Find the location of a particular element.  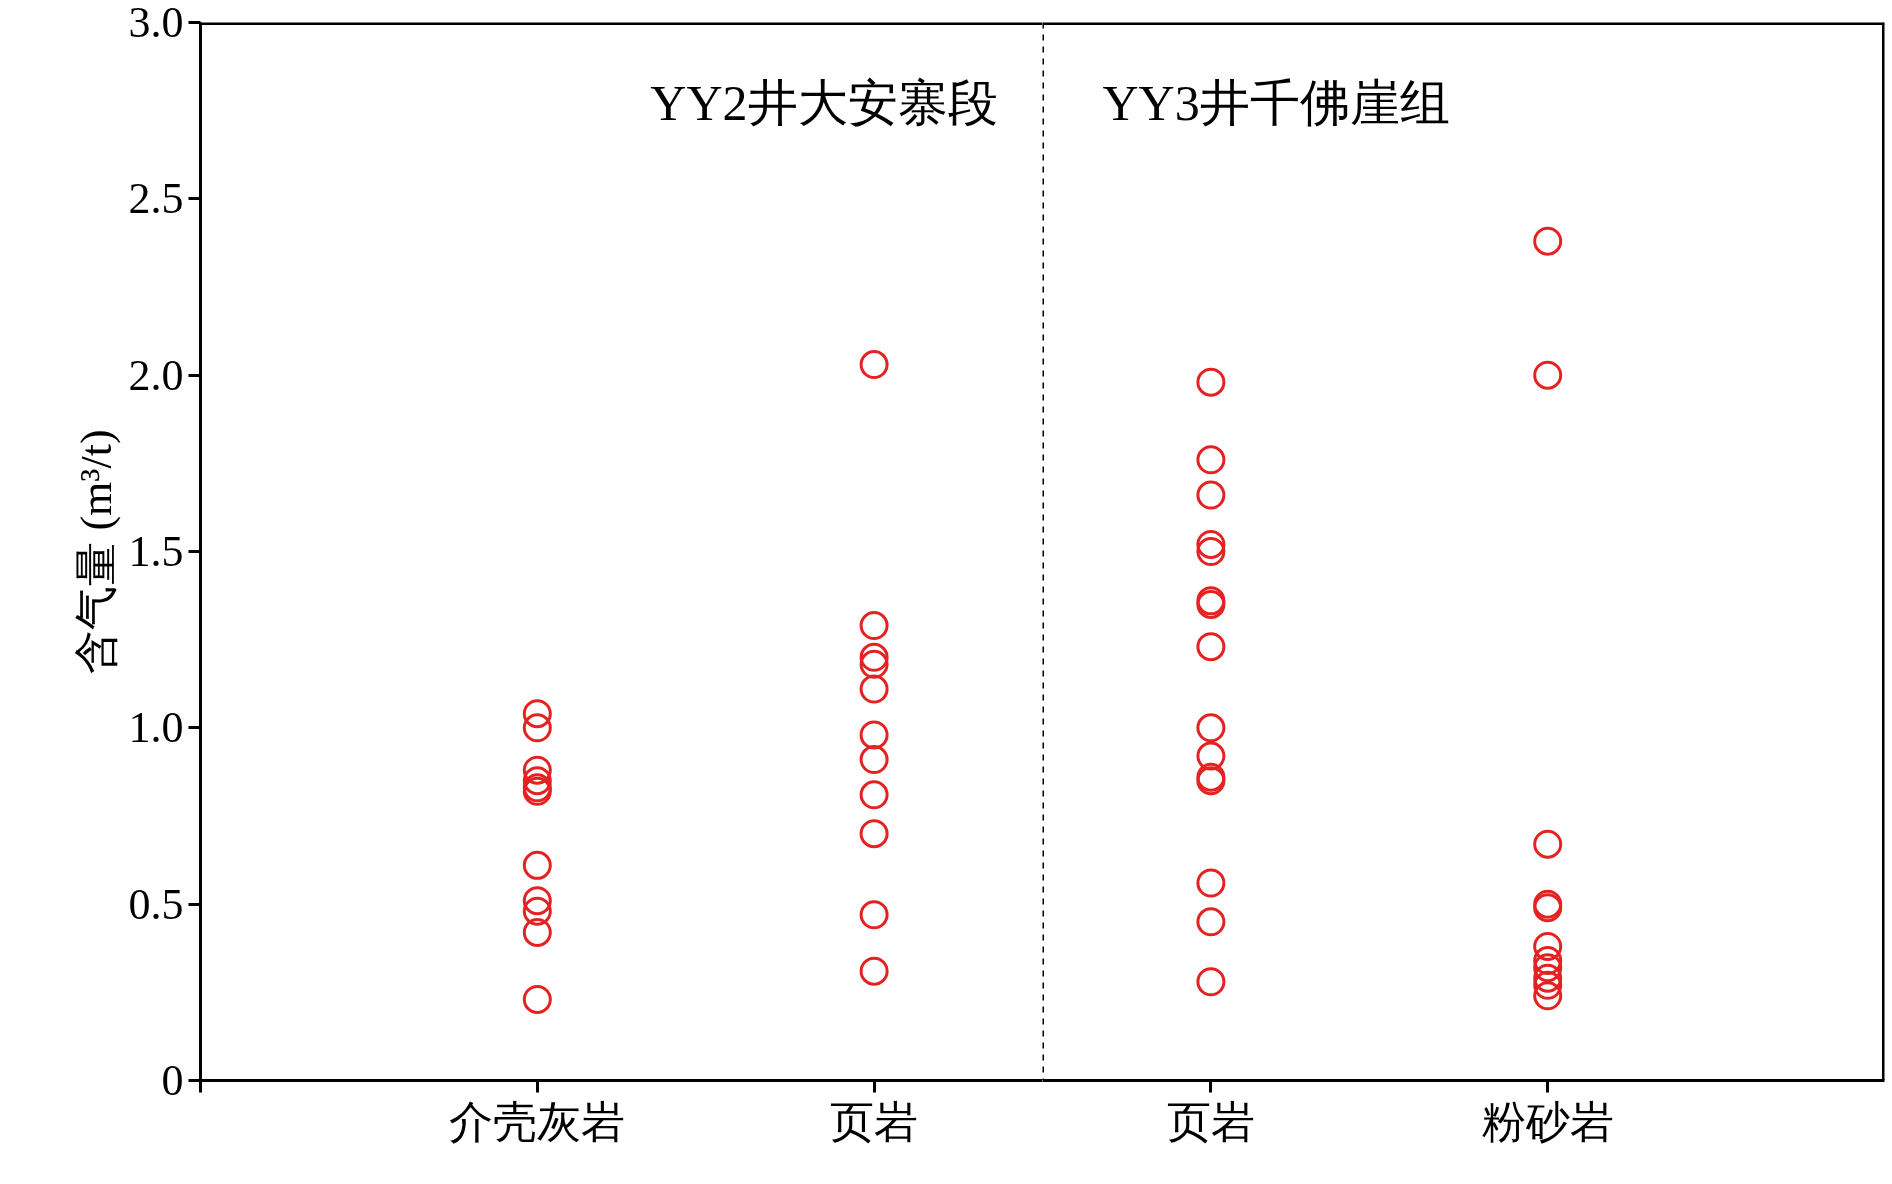

x-tick-label: 介壳灰岩 is located at coordinates (537, 1122).